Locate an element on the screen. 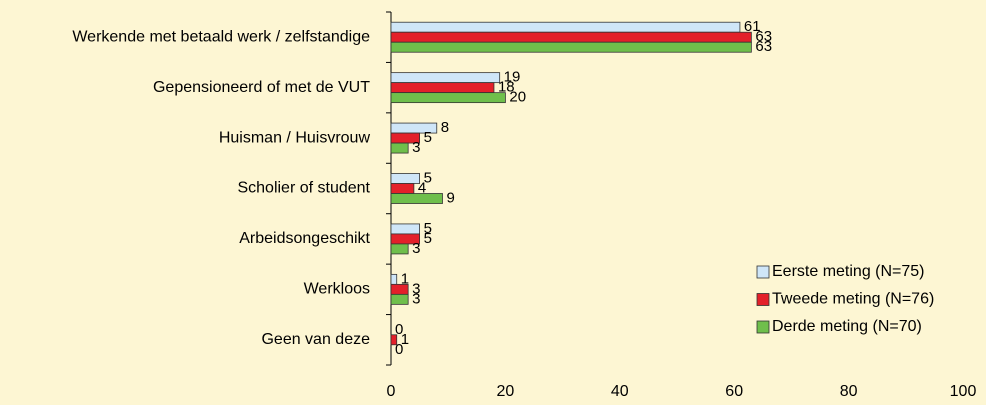 This screenshot has height=405, width=986. x-tick-label: 80 is located at coordinates (849, 391).